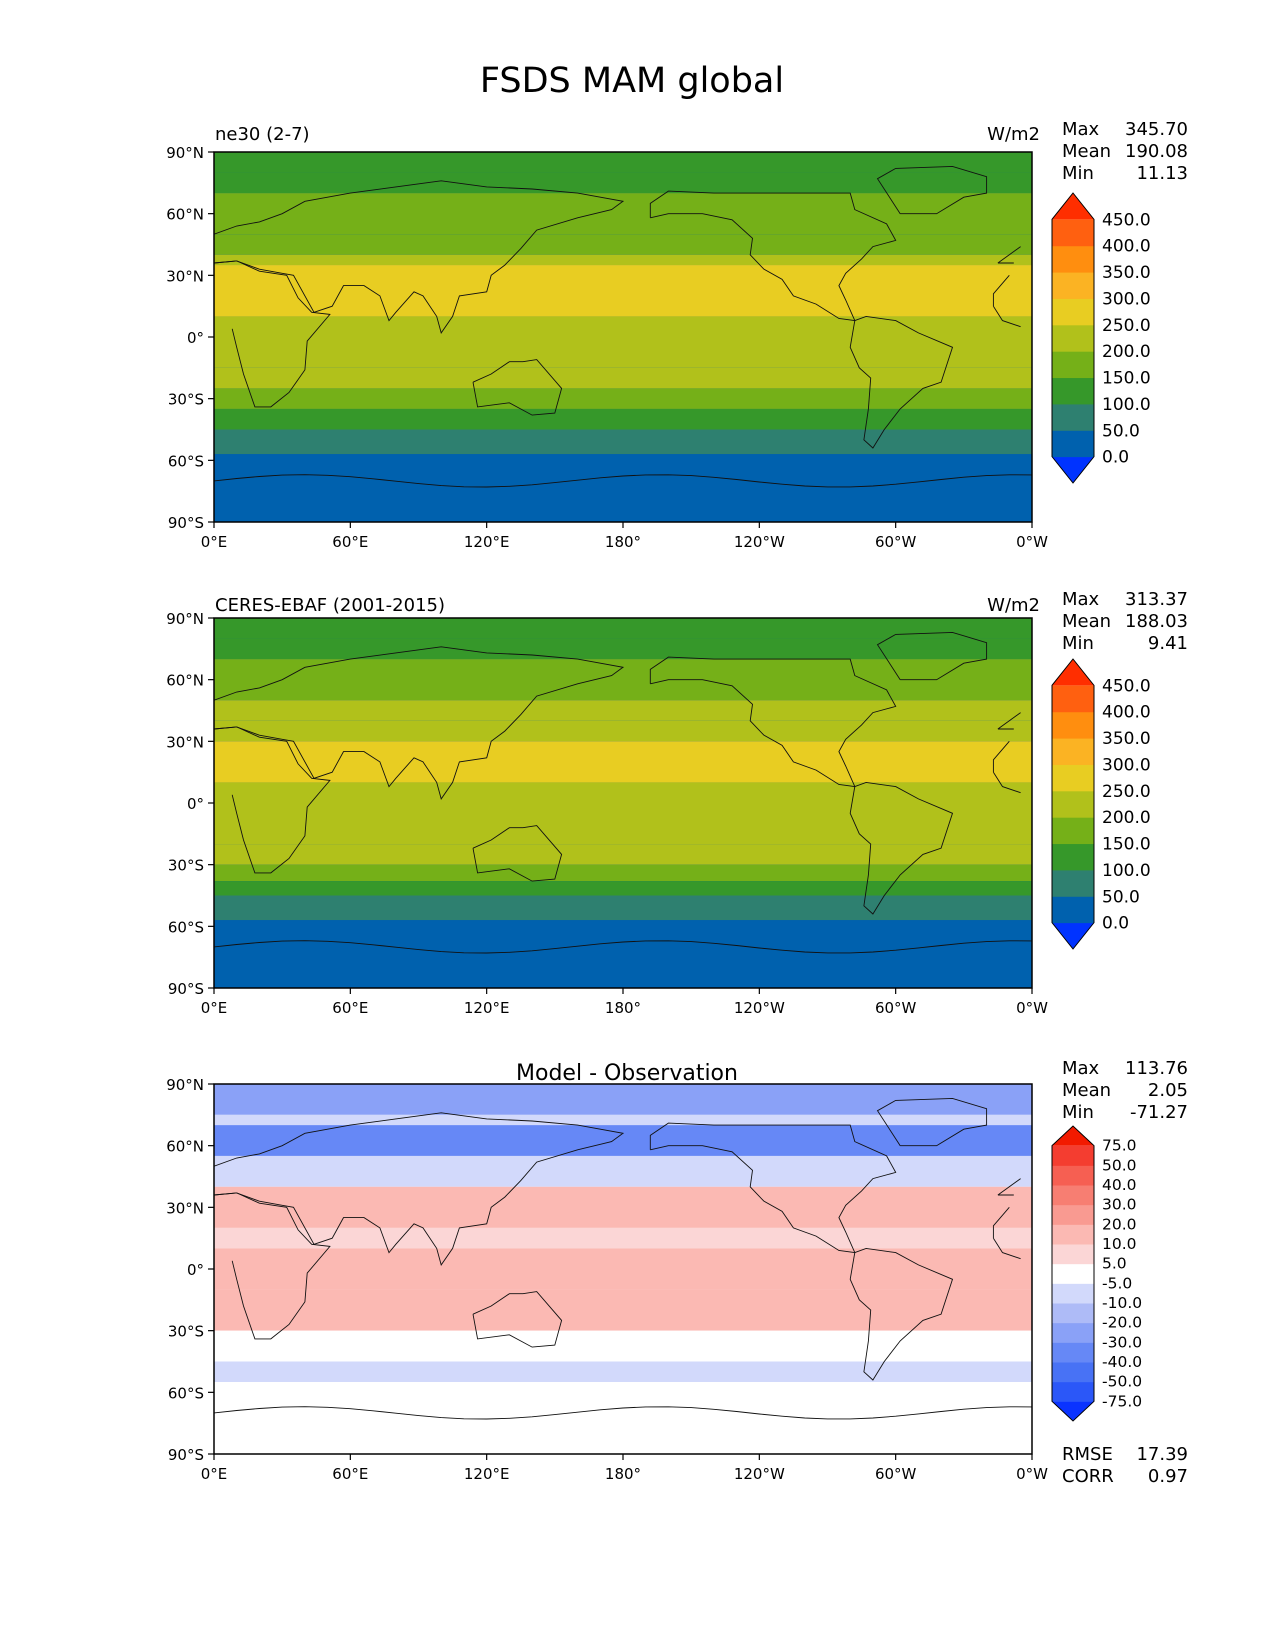 The image size is (1275, 1650). Describe the element at coordinates (487, 542) in the screenshot. I see `x-tick-label: 120°E` at that location.